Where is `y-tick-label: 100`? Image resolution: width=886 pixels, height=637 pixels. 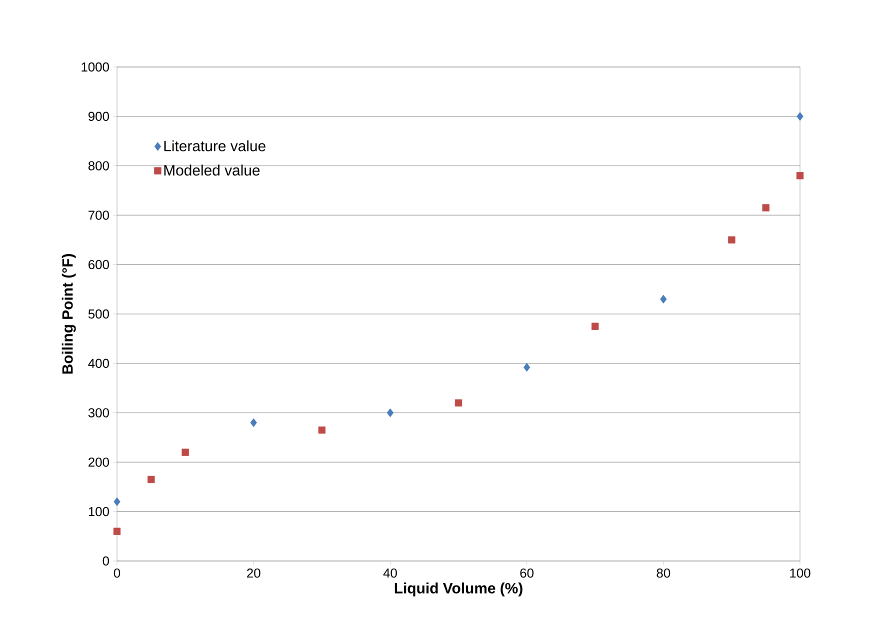
y-tick-label: 100 is located at coordinates (98, 511).